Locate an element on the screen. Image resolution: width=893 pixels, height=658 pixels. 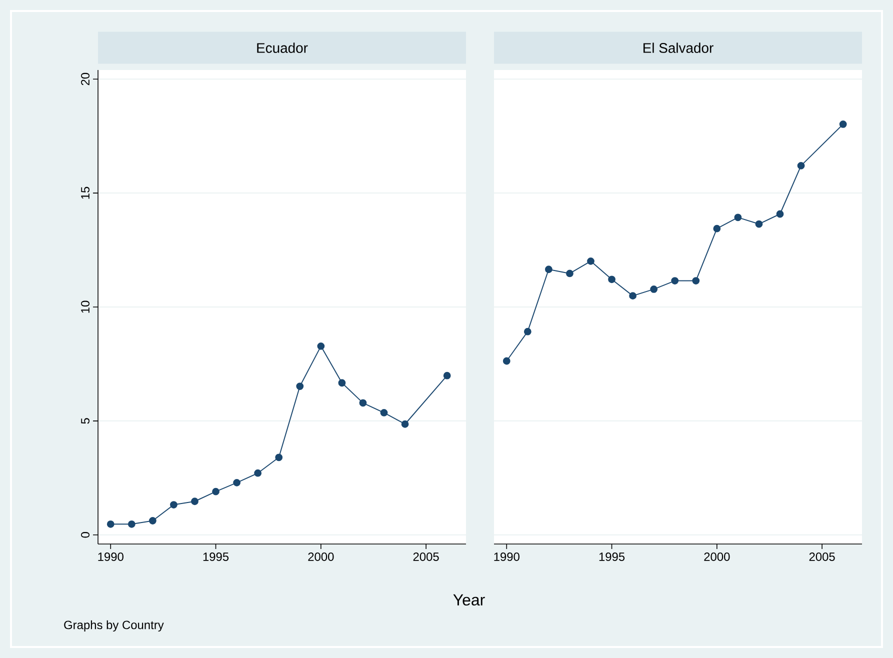
y-tick-label: 20 is located at coordinates (85, 79).